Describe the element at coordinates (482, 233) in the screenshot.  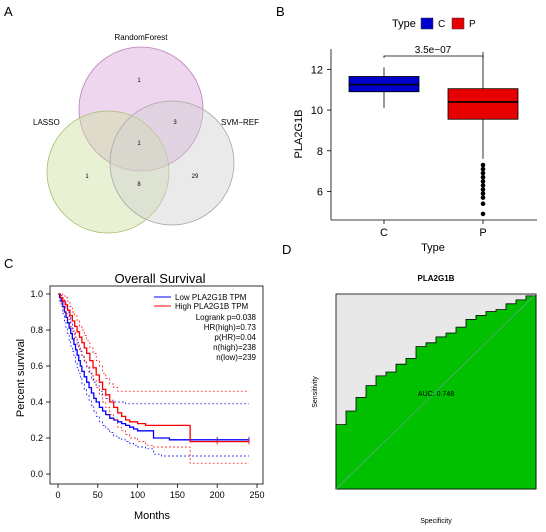
I see `boxplot-x-tick-p: P` at that location.